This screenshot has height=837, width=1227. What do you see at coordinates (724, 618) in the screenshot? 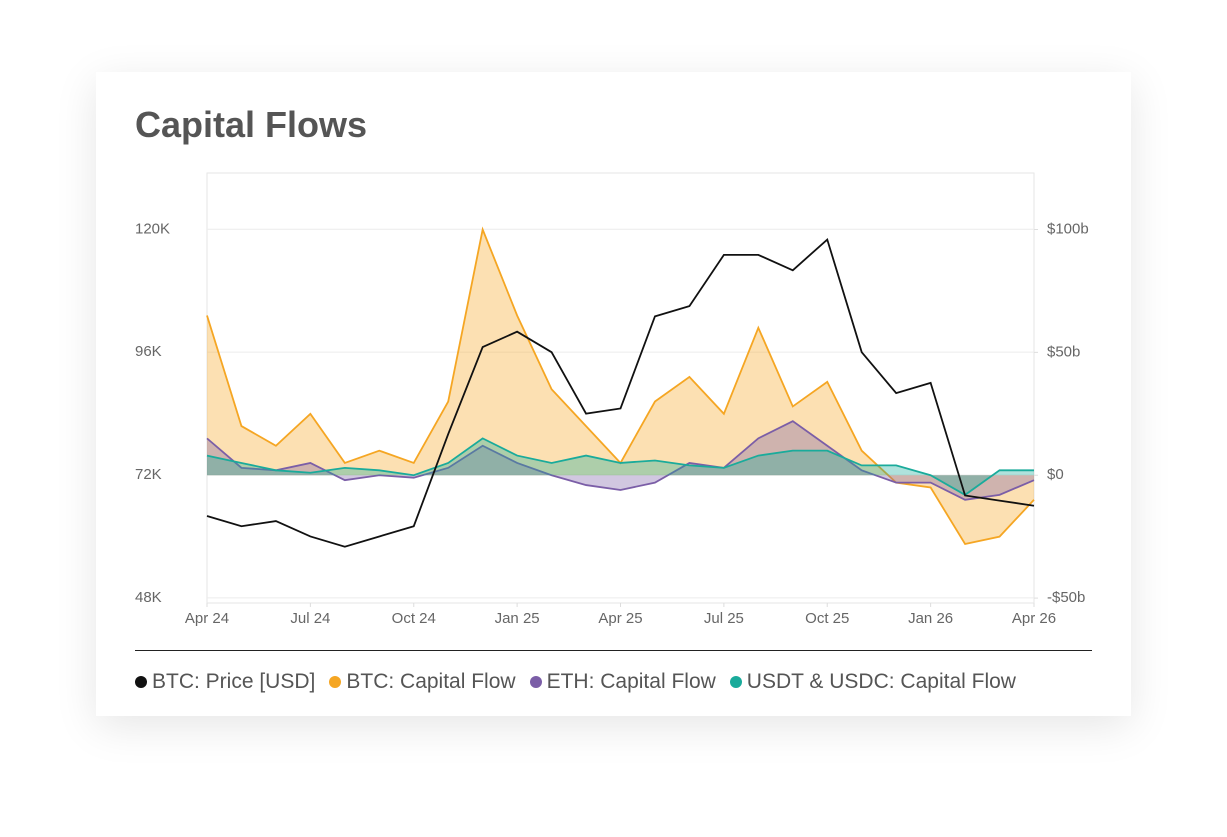
I see `x-tick-label: Jul 25` at bounding box center [724, 618].